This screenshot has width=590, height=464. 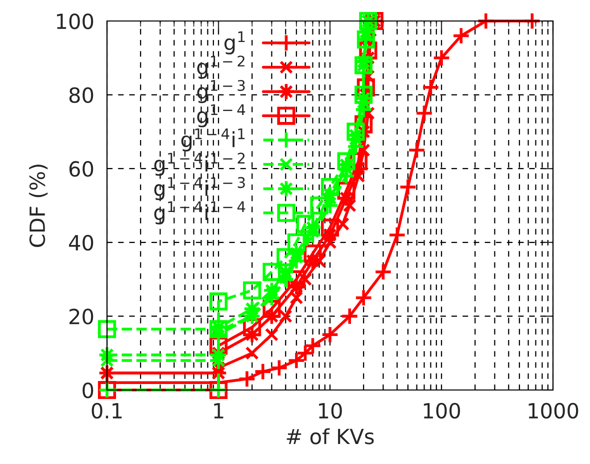 I want to click on x-tick-label: 100, so click(x=442, y=410).